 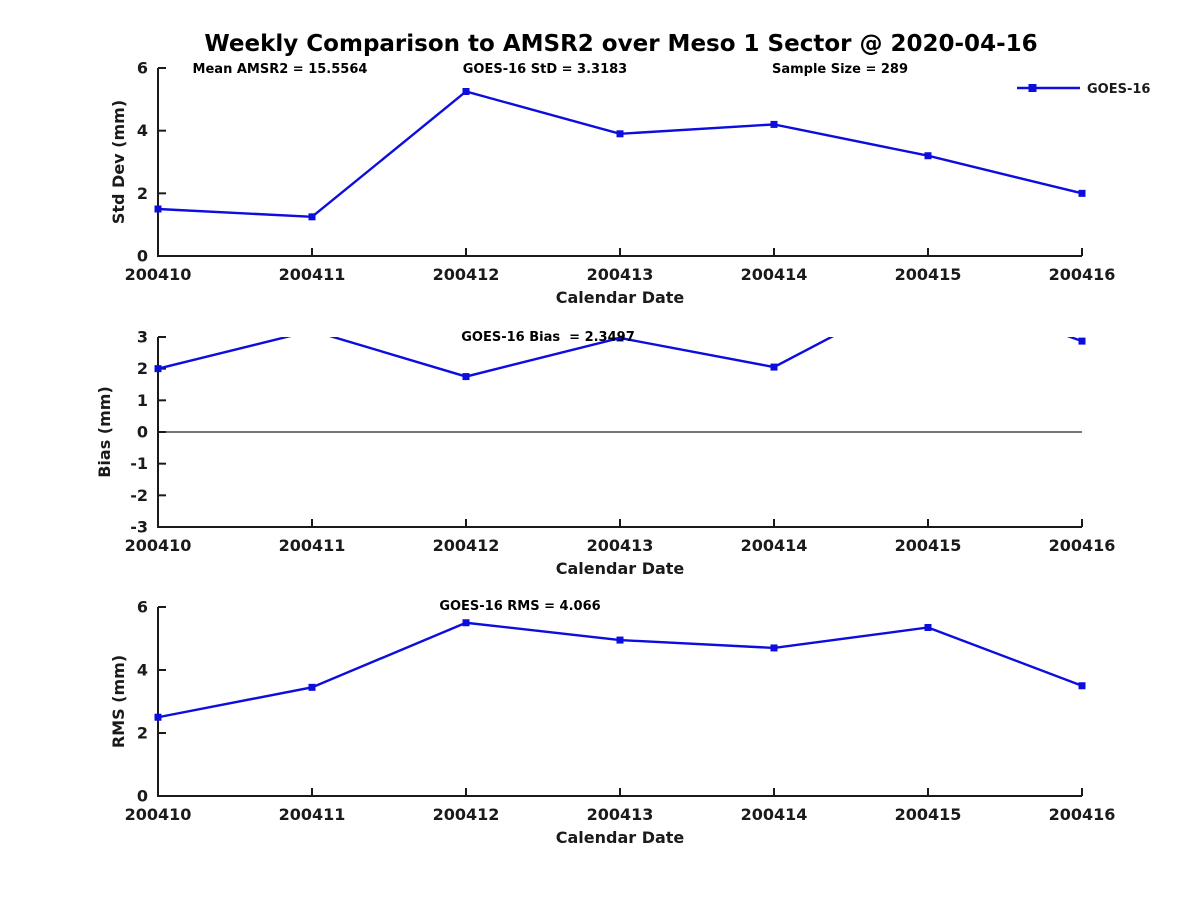 I want to click on std-dev-x-tick-label: 200412, so click(x=466, y=274).